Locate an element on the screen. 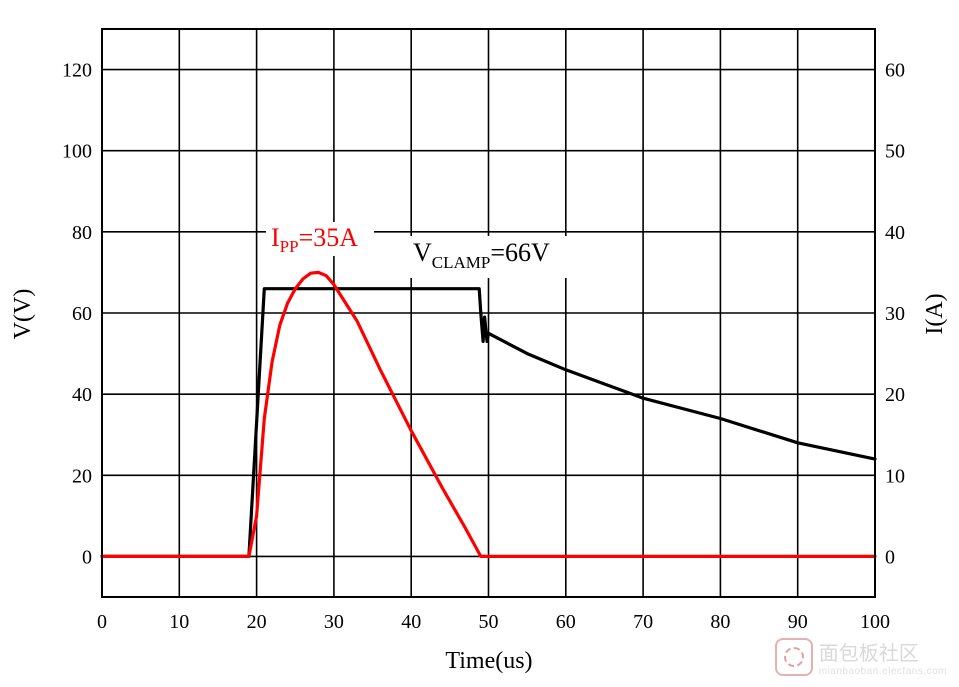 Image resolution: width=959 pixels, height=687 pixels. y-right-tick-label: 50 is located at coordinates (895, 152).